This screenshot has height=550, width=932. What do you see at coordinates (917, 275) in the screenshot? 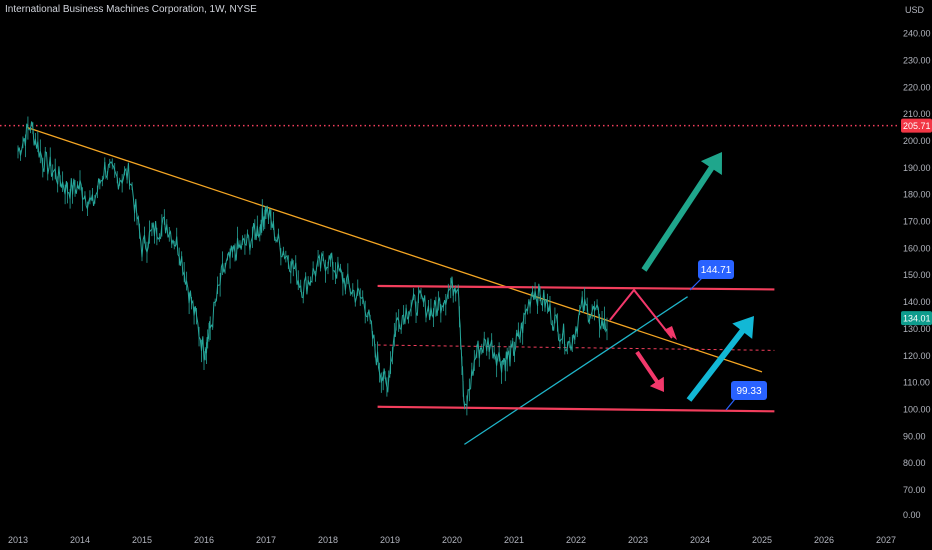
I see `y-tick-label: 150.00` at bounding box center [917, 275].